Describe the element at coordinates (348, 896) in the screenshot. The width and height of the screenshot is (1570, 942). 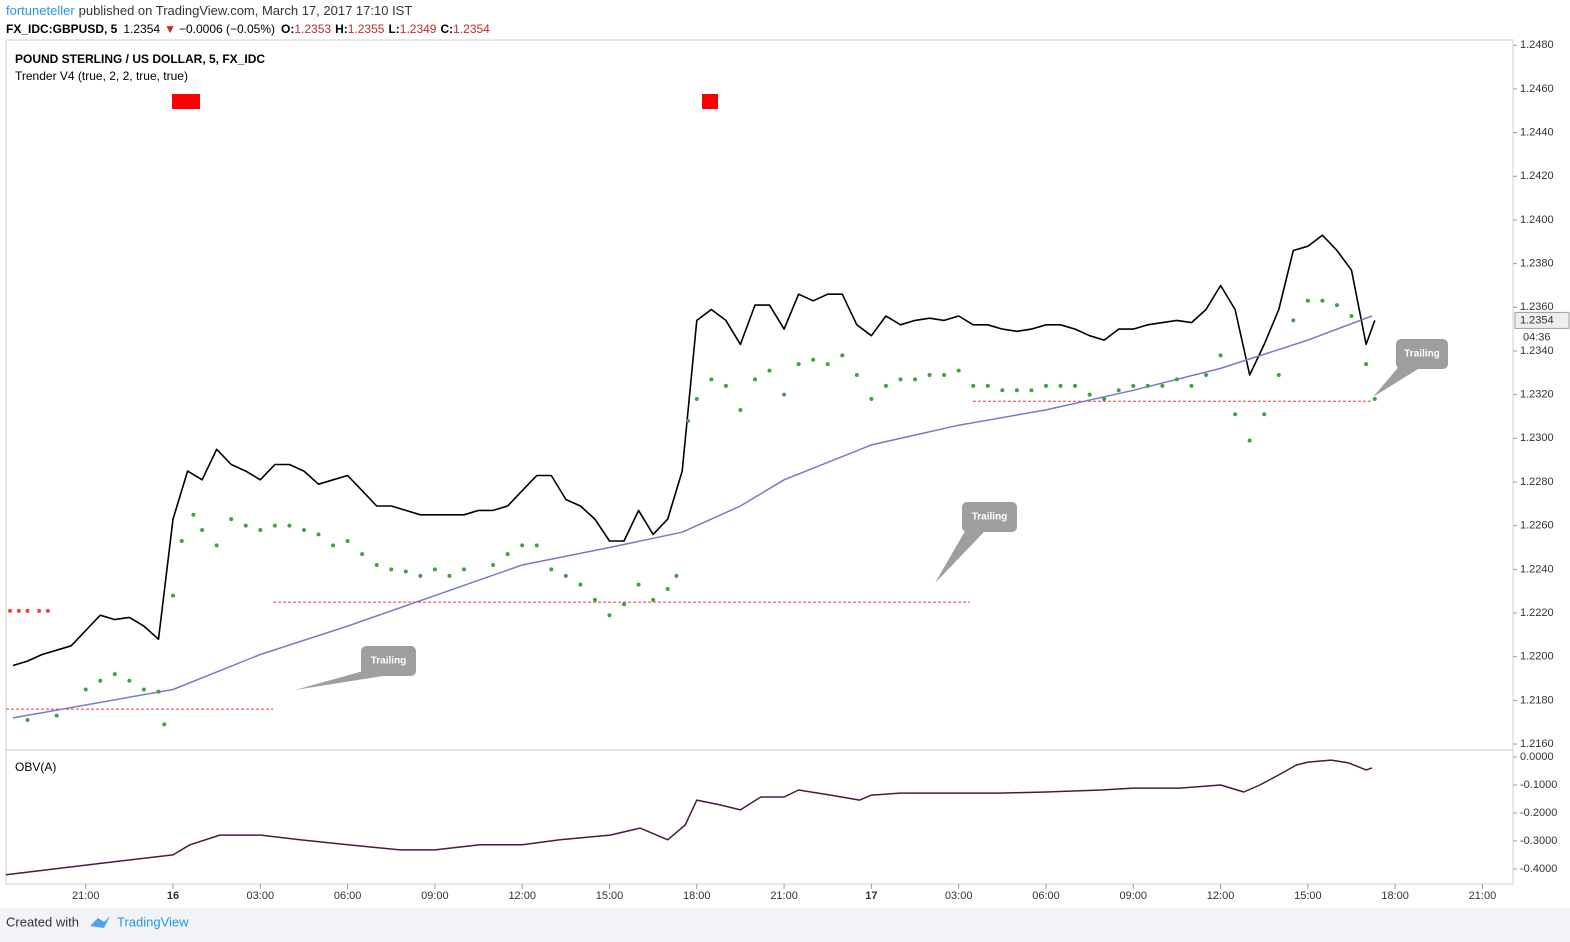
I see `x-tick-label: 06:00` at that location.